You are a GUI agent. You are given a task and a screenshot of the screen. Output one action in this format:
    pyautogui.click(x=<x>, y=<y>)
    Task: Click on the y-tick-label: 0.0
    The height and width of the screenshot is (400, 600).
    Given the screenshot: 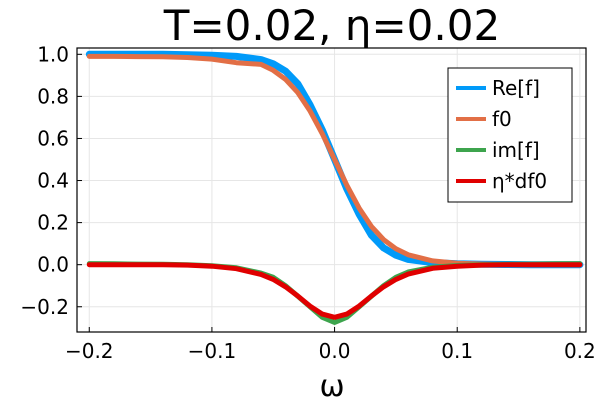 What is the action you would take?
    pyautogui.click(x=53, y=265)
    